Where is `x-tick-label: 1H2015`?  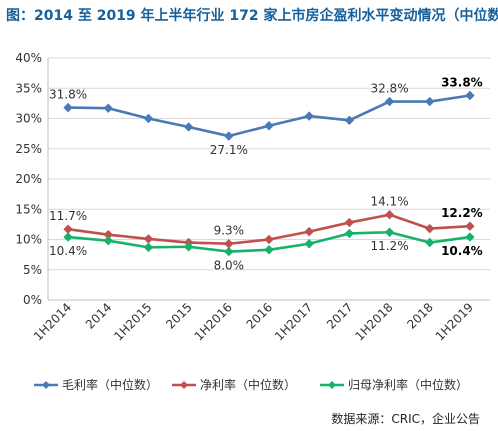
x-tick-label: 1H2015 is located at coordinates (132, 321).